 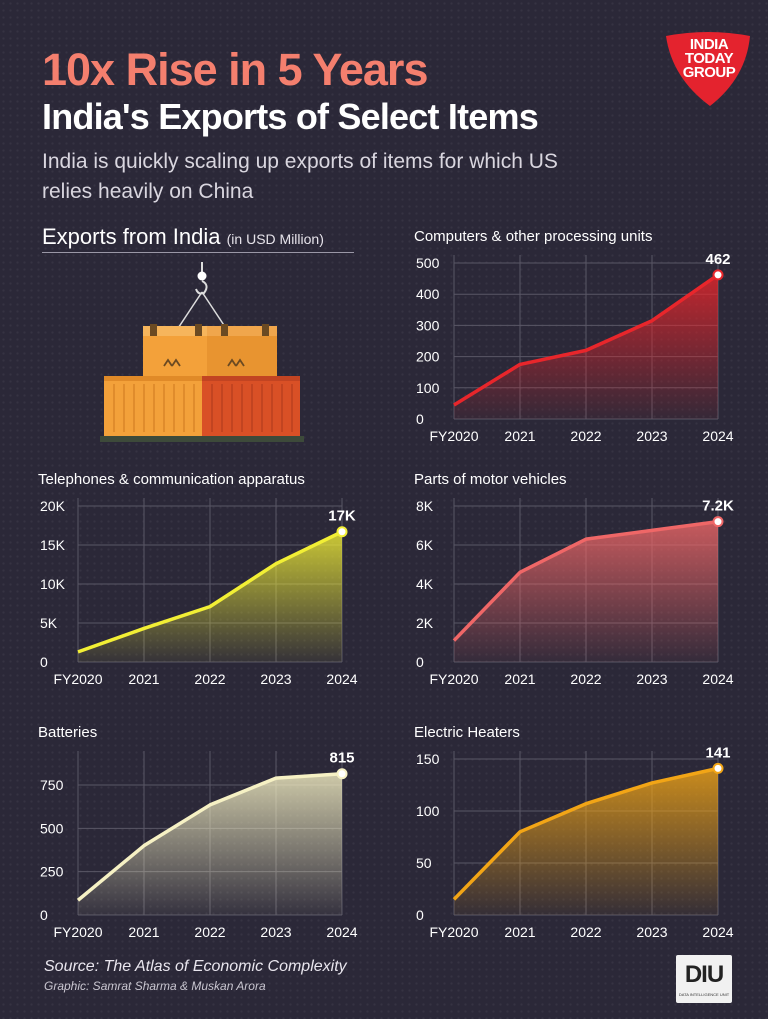 What do you see at coordinates (717, 259) in the screenshot?
I see `end-value-label: 462` at bounding box center [717, 259].